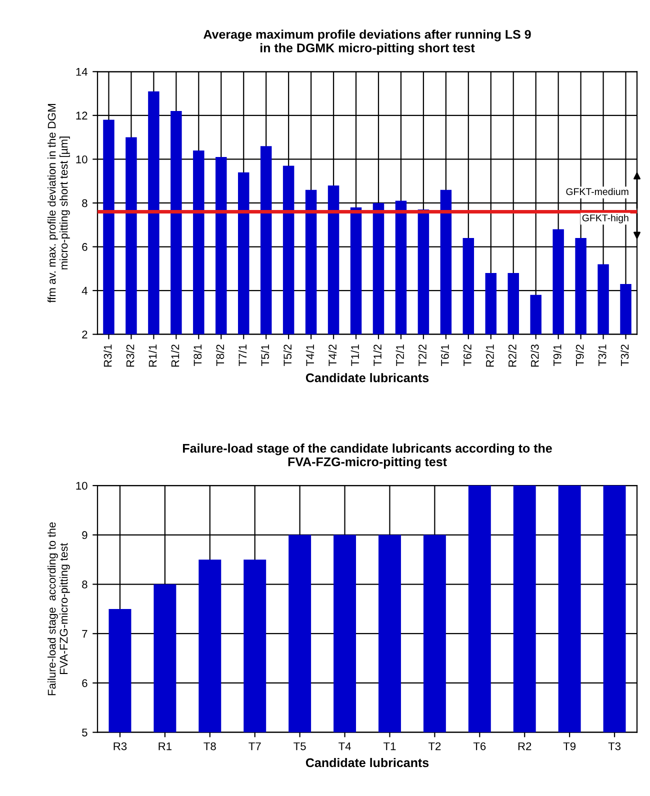 Image resolution: width=650 pixels, height=796 pixels. Describe the element at coordinates (197, 355) in the screenshot. I see `x-tick-label: T8/1` at that location.